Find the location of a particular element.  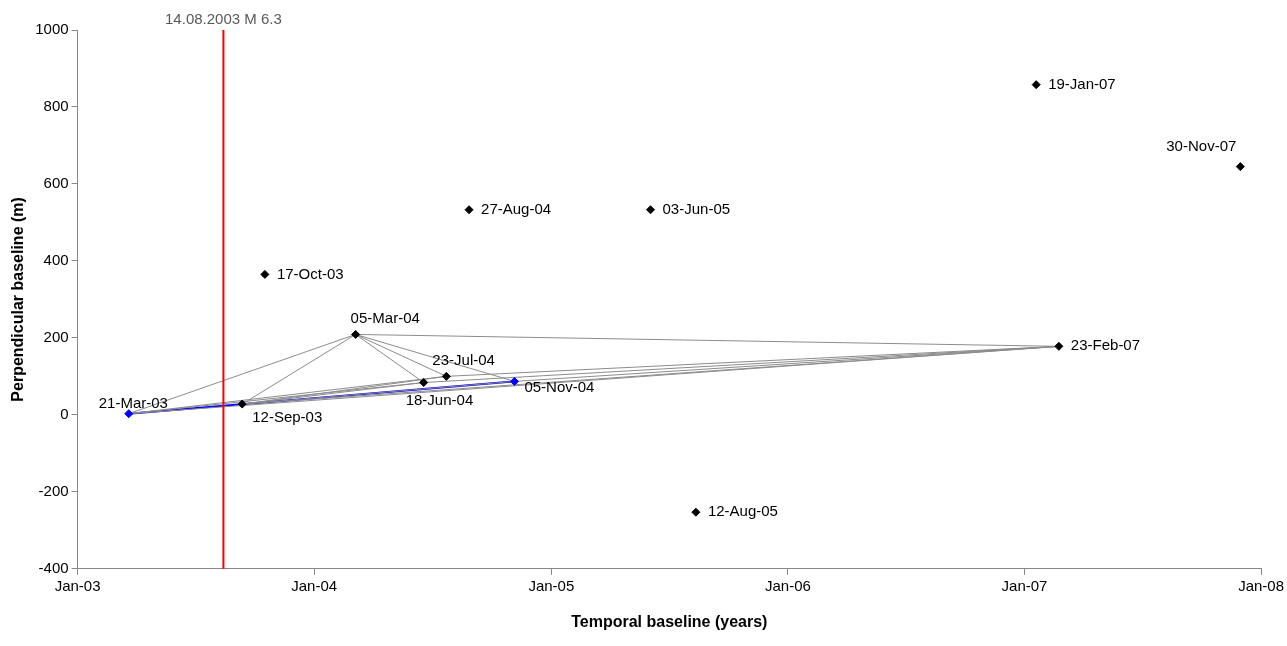

annotation: 27-Aug-04 is located at coordinates (516, 208).